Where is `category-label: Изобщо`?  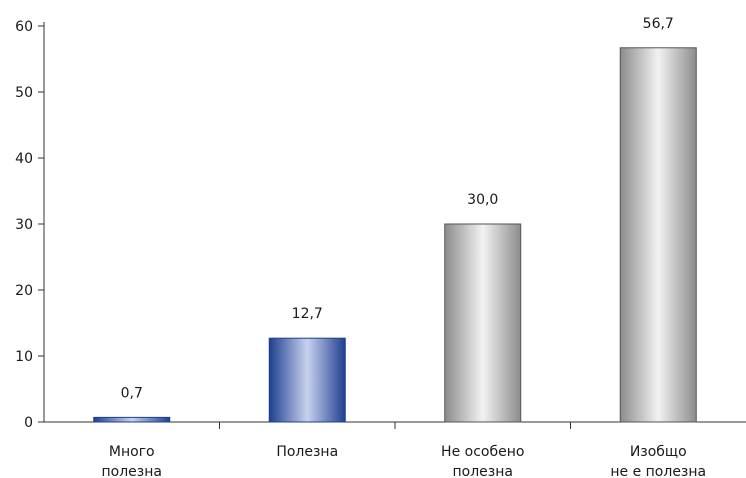 category-label: Изобщо is located at coordinates (658, 452).